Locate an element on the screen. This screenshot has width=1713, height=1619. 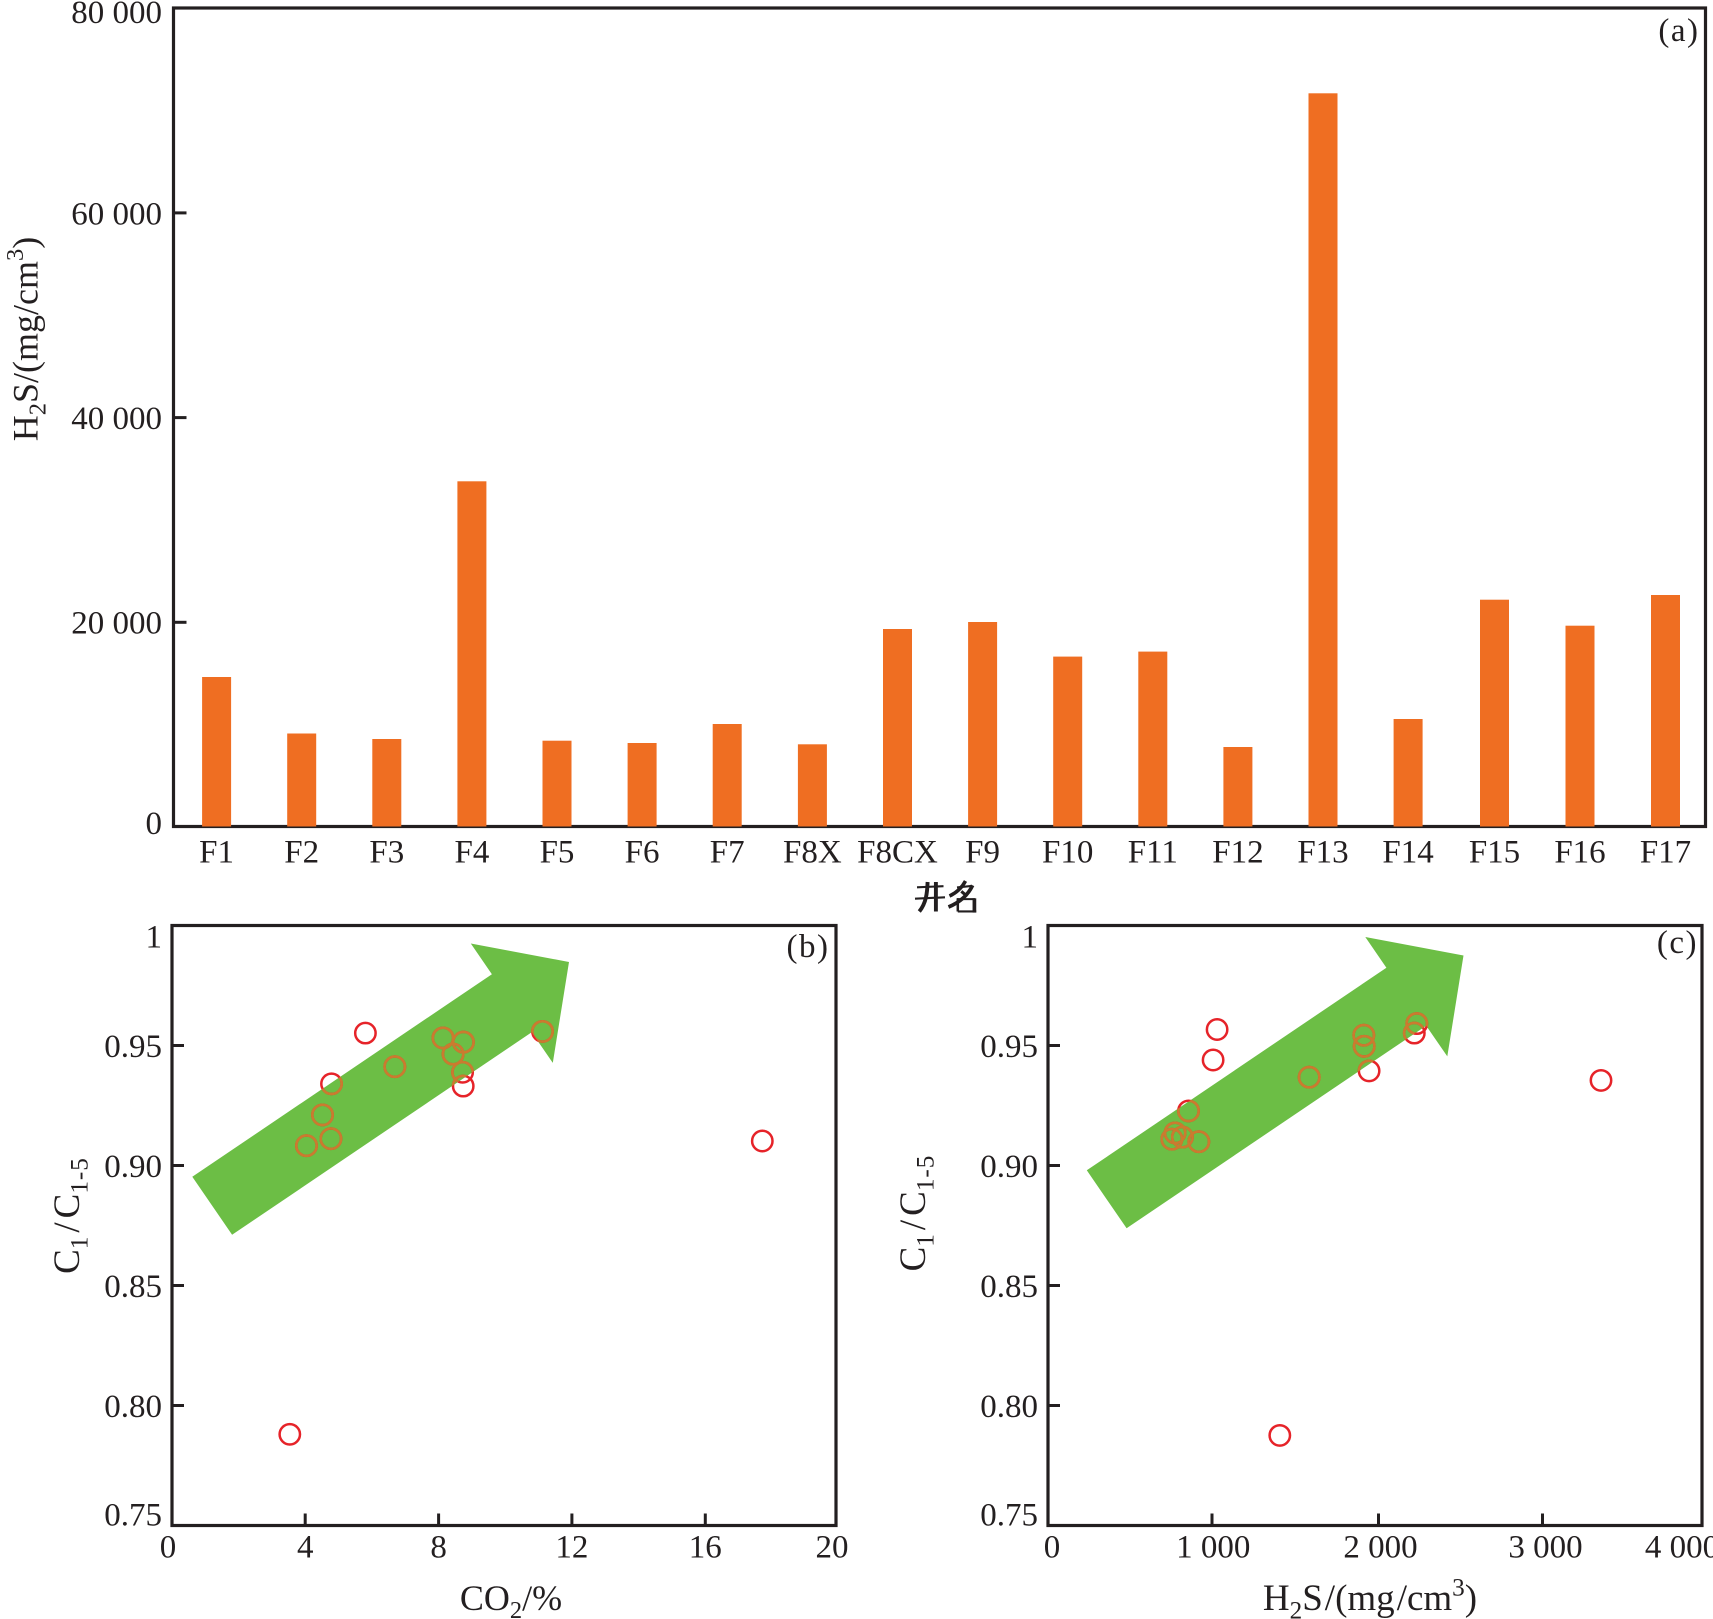
svg-text: F8CX is located at coordinates (897, 852).